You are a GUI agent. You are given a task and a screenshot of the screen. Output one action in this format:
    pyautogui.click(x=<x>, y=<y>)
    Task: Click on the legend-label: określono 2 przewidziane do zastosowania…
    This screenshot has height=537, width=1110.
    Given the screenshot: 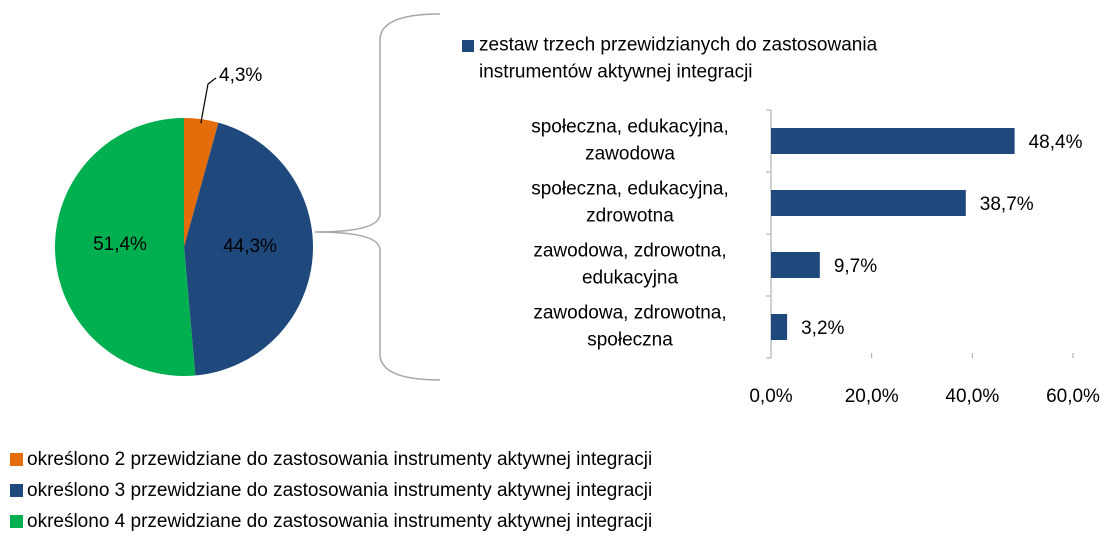 What is the action you would take?
    pyautogui.click(x=339, y=459)
    